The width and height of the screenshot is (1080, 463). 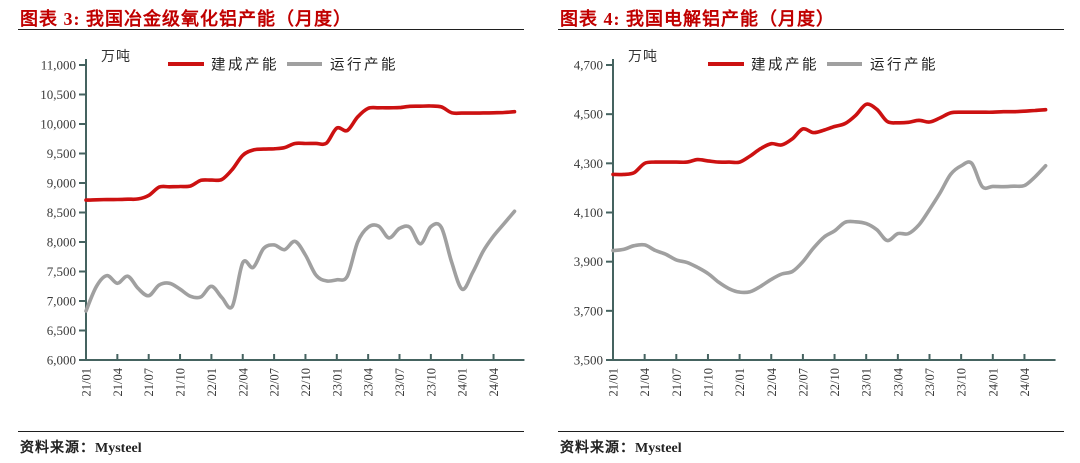 I want to click on figure-3-title-rule, so click(x=271, y=29).